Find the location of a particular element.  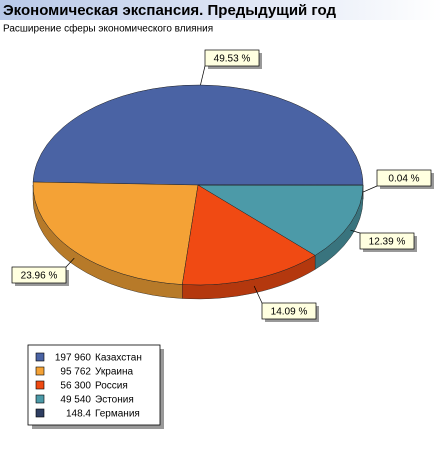

value-label: 49.53 % is located at coordinates (232, 59).